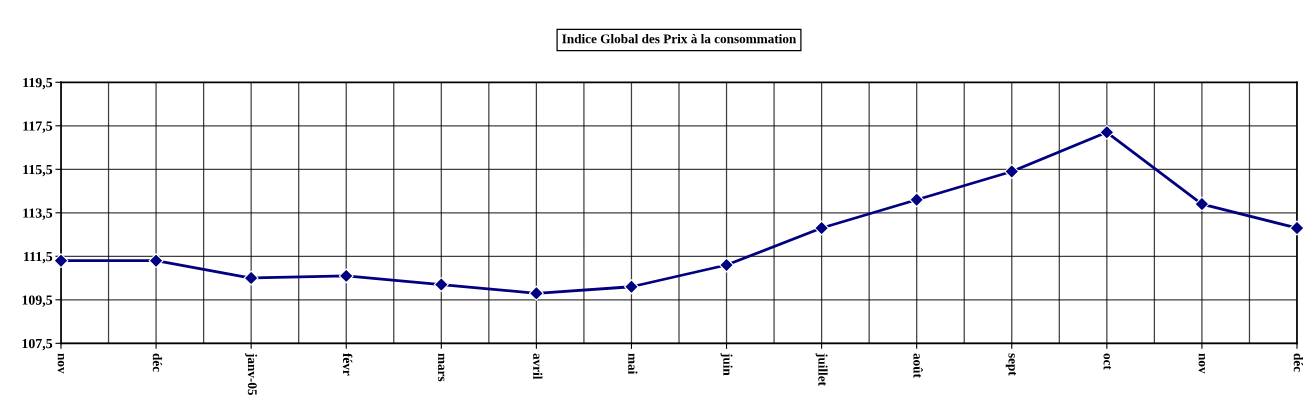 The height and width of the screenshot is (403, 1305). I want to click on y-tick-label: 115,5, so click(38, 170).